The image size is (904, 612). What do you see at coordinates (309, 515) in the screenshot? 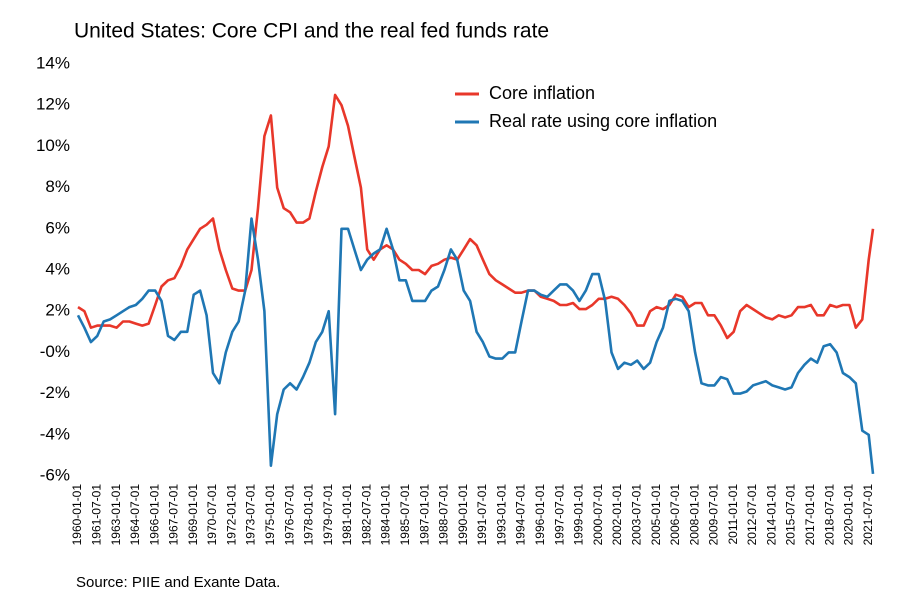
I see `x-tick-label: 1978-01-01` at bounding box center [309, 515].